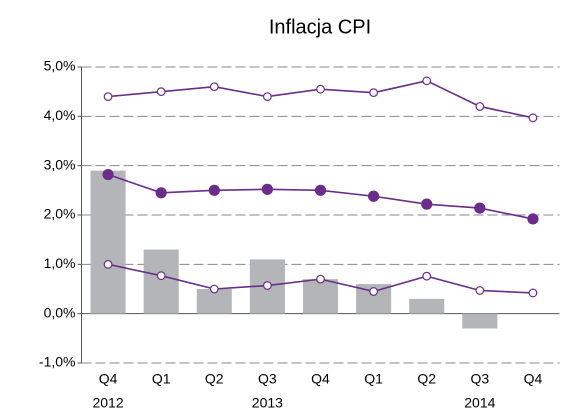 This screenshot has height=416, width=568. I want to click on y-tick-label: 5,0%, so click(60, 66).